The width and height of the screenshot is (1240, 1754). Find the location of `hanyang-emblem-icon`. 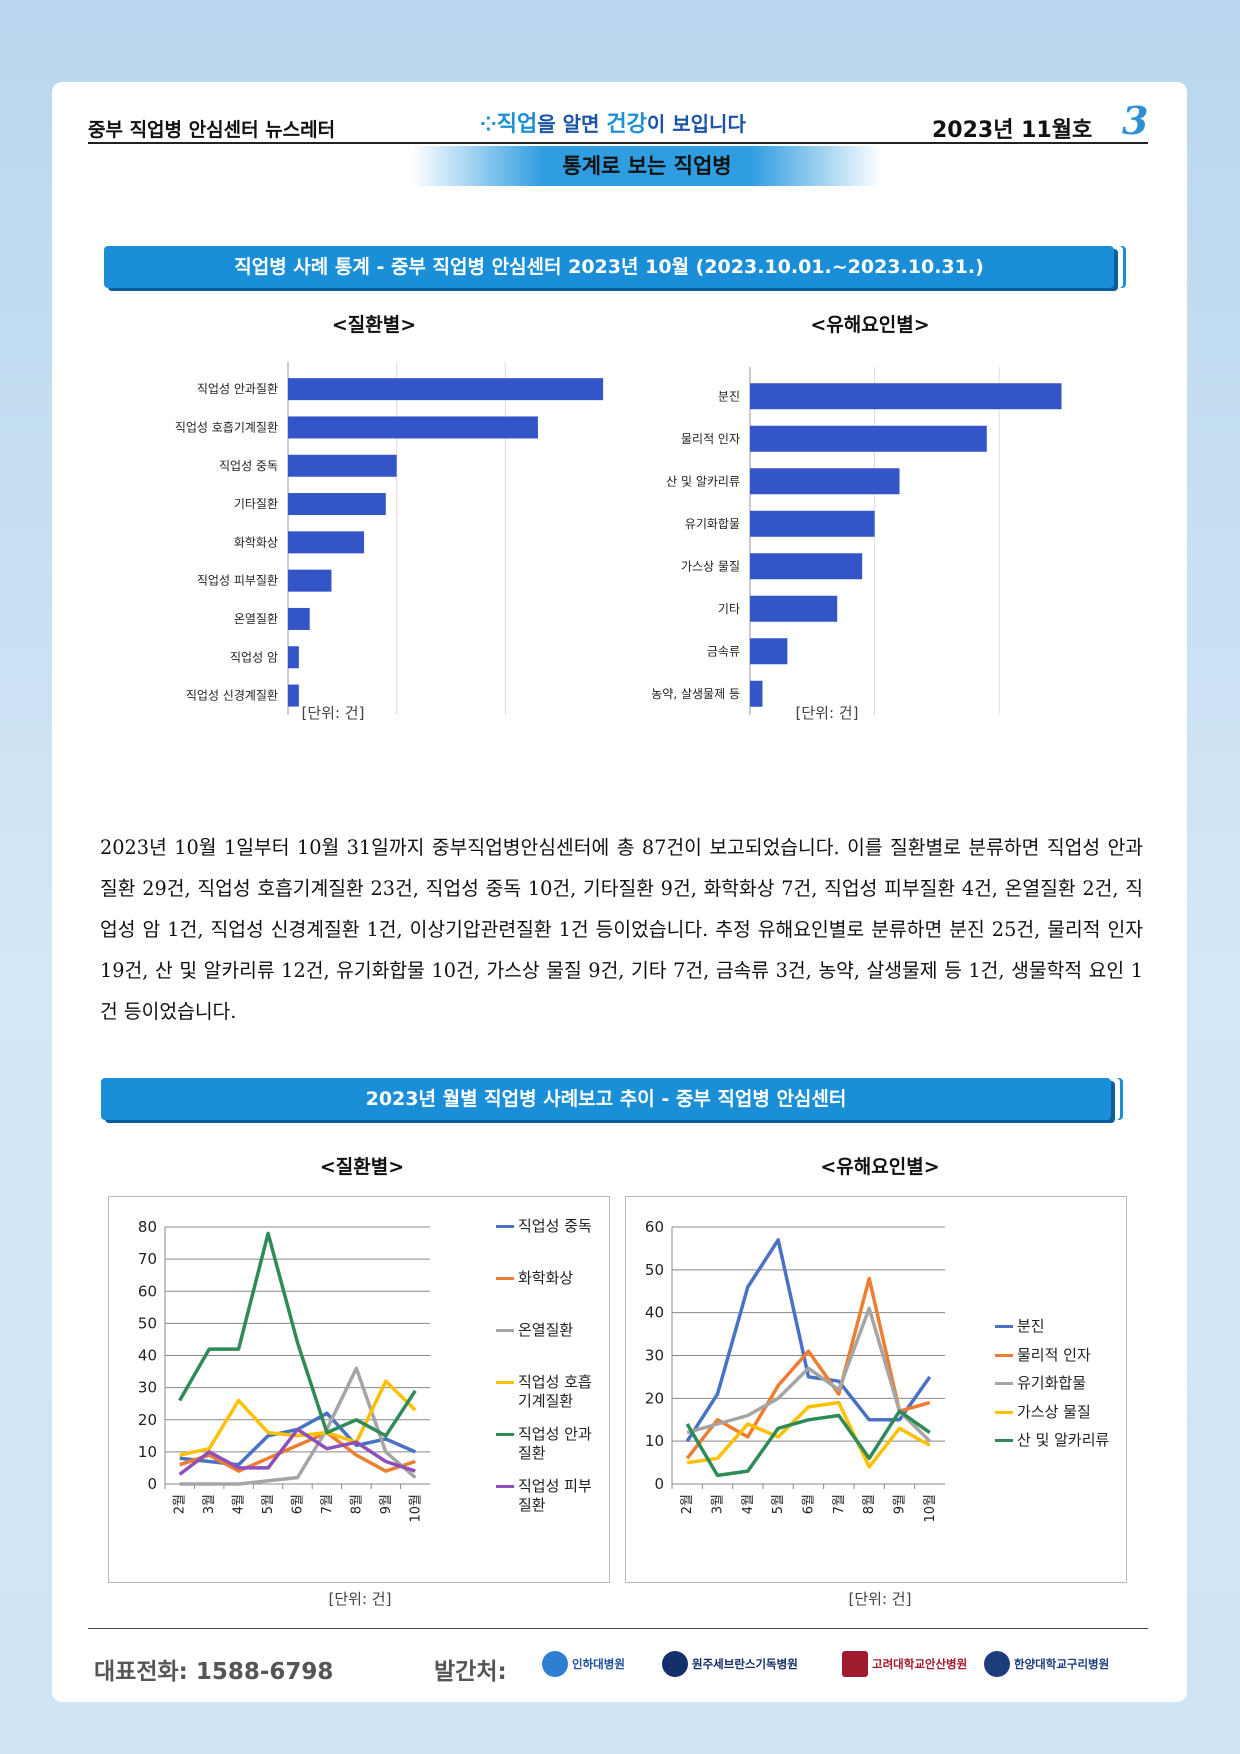

hanyang-emblem-icon is located at coordinates (997, 1664).